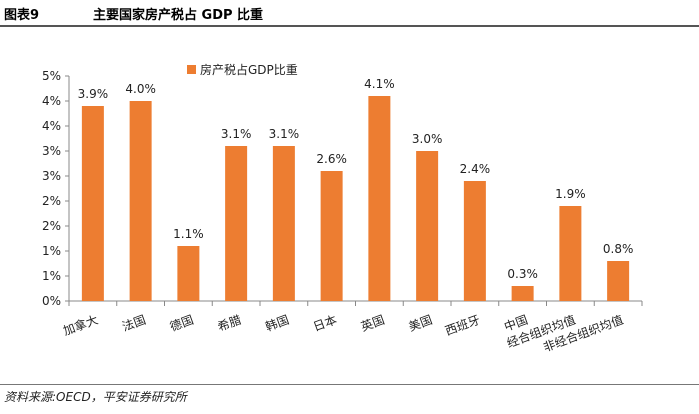 The height and width of the screenshot is (414, 699). Describe the element at coordinates (349, 384) in the screenshot. I see `bottom-rule` at that location.